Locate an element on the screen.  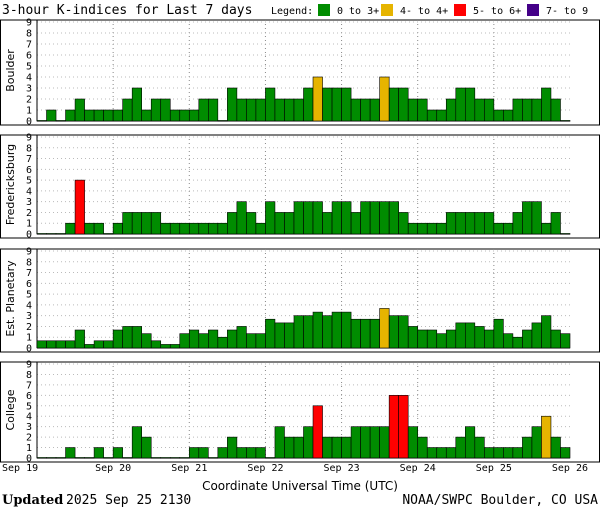
x-tick-label: Sep 23 is located at coordinates (342, 468).